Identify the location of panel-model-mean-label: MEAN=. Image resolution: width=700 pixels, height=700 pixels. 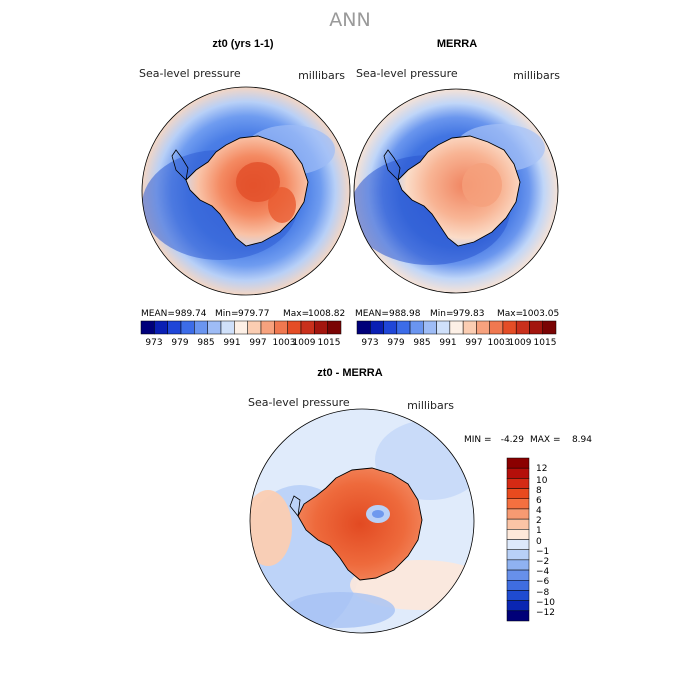
(158, 314).